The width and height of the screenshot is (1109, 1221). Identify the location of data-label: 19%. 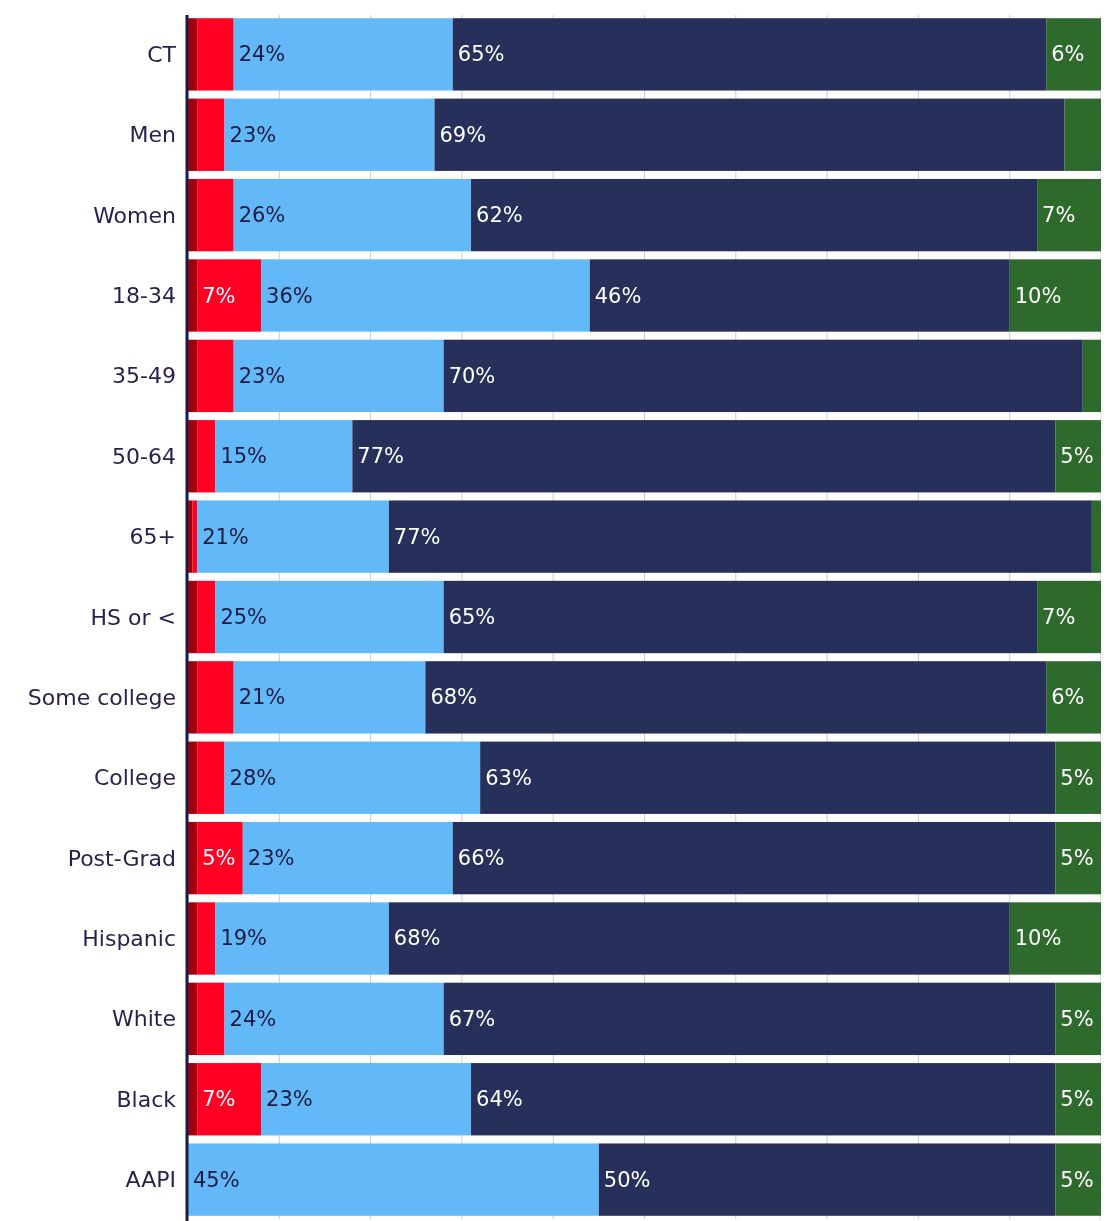
(244, 938).